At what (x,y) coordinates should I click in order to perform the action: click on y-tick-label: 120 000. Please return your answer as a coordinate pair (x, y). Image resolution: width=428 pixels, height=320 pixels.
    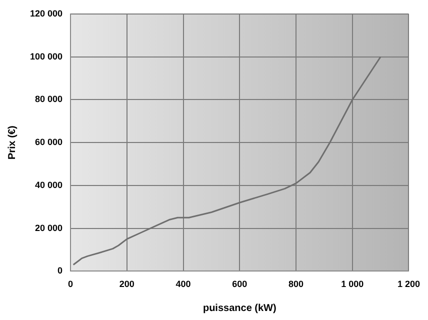
    Looking at the image, I should click on (46, 13).